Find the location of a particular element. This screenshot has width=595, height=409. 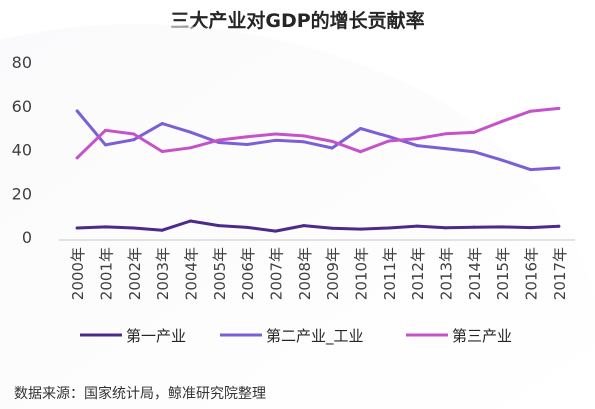

x-tick-label: 2013年 is located at coordinates (447, 273).